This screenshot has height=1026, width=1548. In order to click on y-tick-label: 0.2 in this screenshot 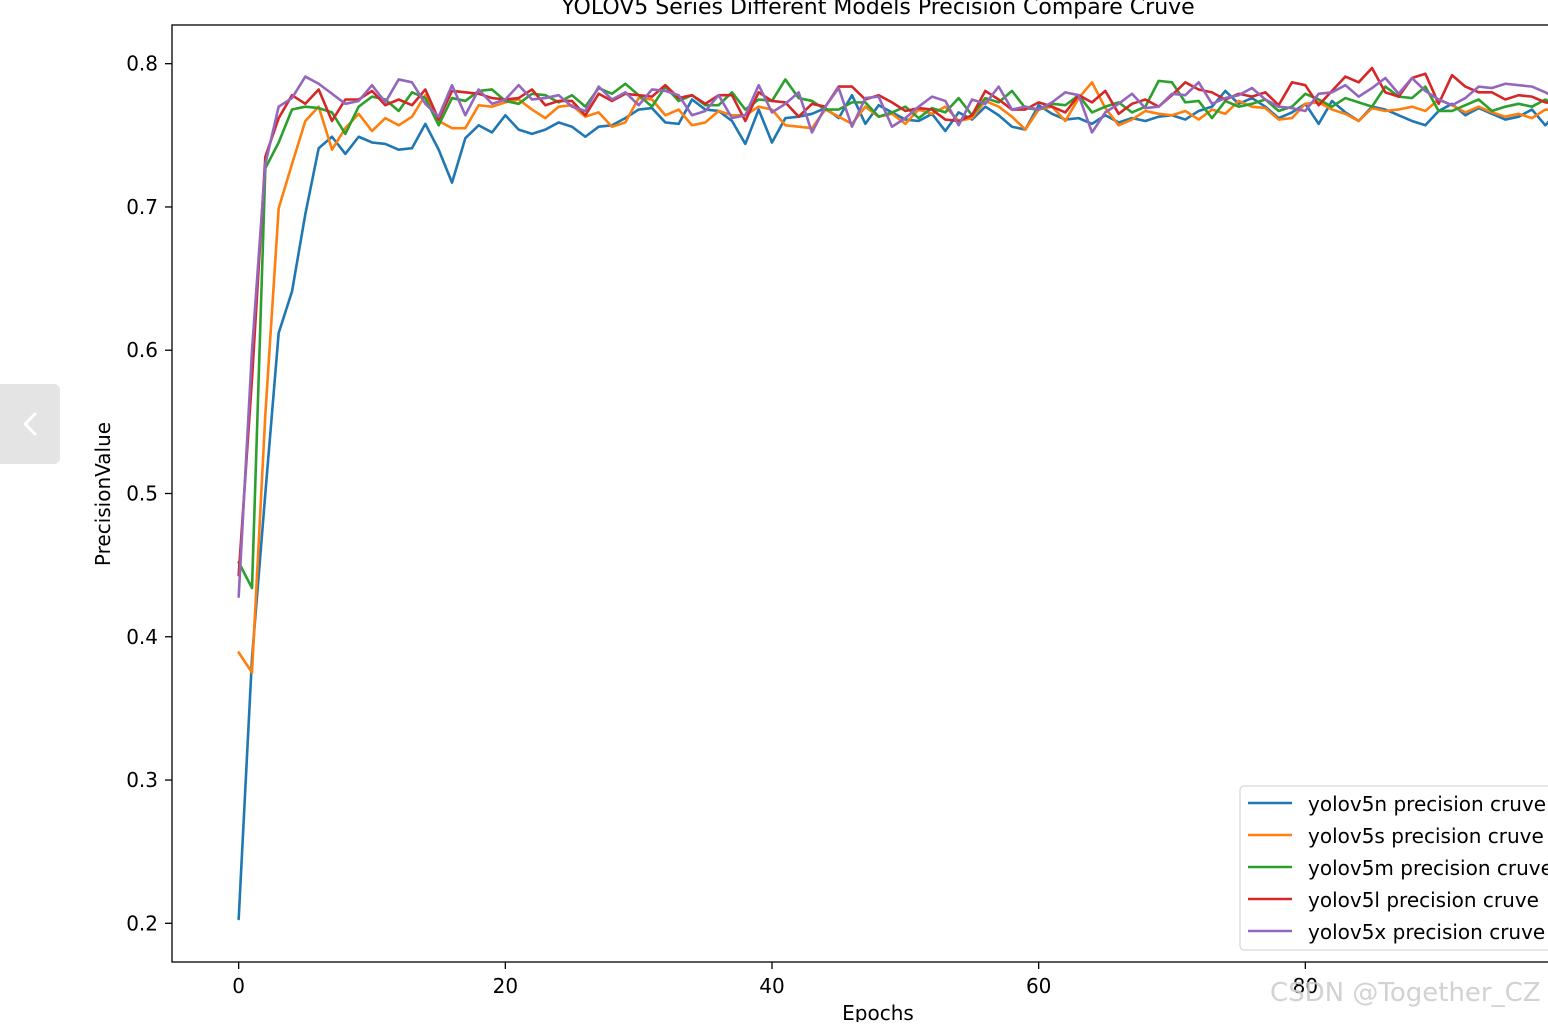, I will do `click(142, 923)`.